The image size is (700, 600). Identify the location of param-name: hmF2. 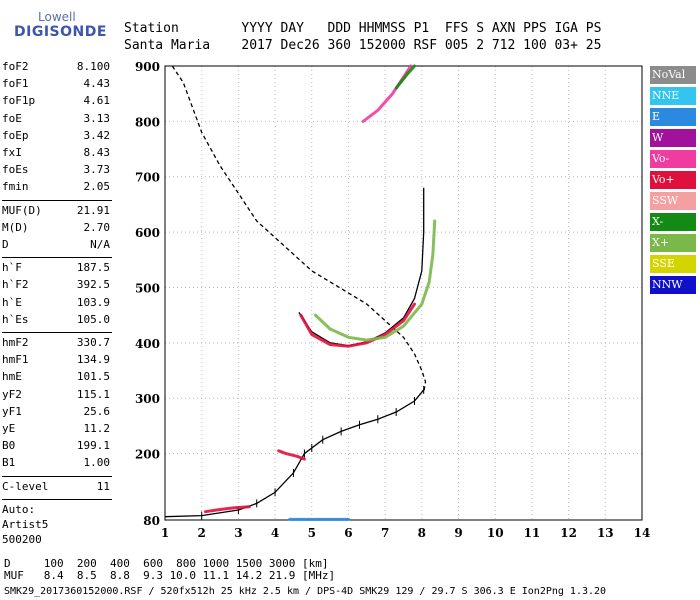
(15, 342).